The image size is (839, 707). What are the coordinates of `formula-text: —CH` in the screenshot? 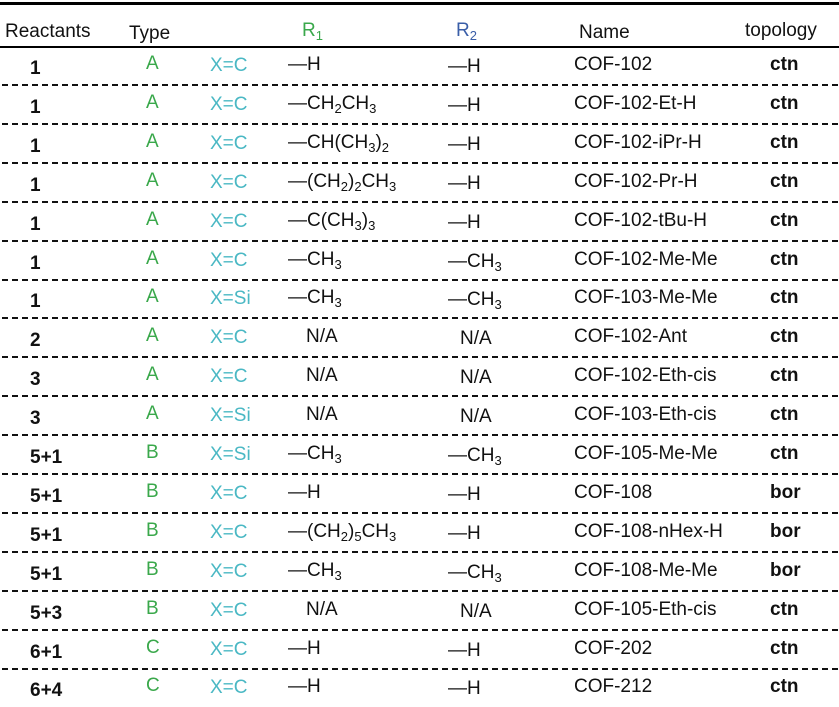 It's located at (311, 103).